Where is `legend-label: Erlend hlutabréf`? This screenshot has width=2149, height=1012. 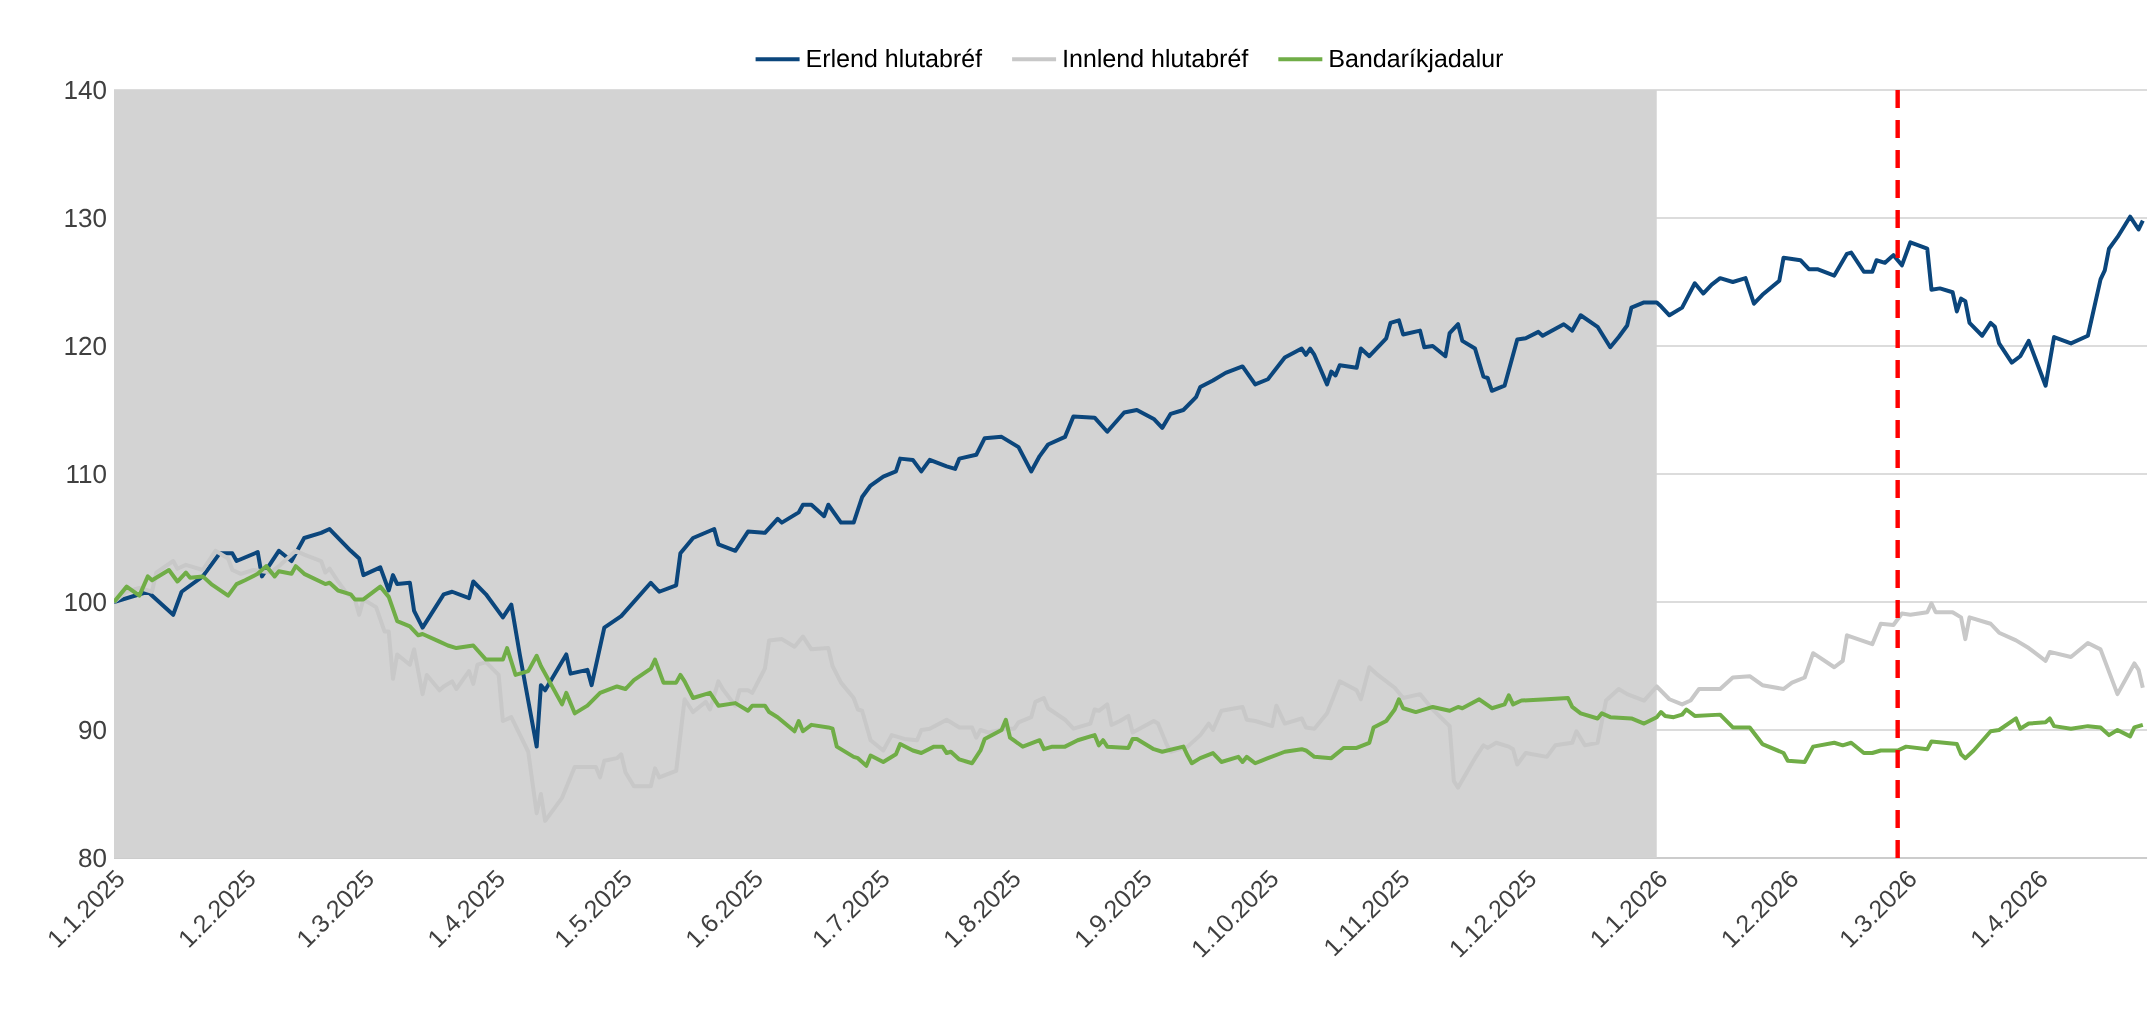
legend-label: Erlend hlutabréf is located at coordinates (895, 58).